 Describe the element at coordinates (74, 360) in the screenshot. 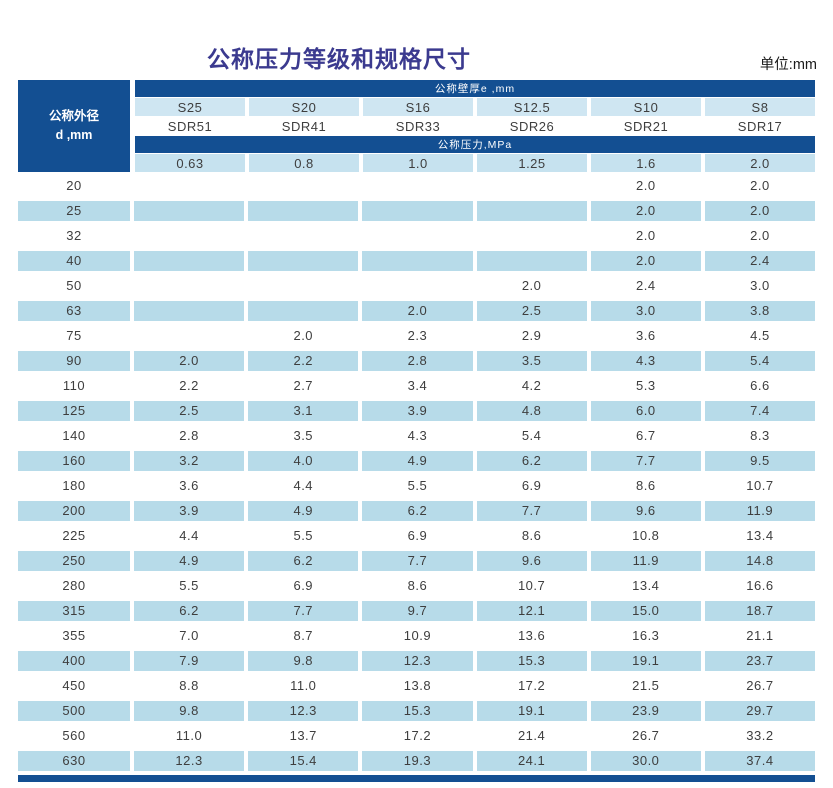

I see `diameter-cell: 90` at that location.